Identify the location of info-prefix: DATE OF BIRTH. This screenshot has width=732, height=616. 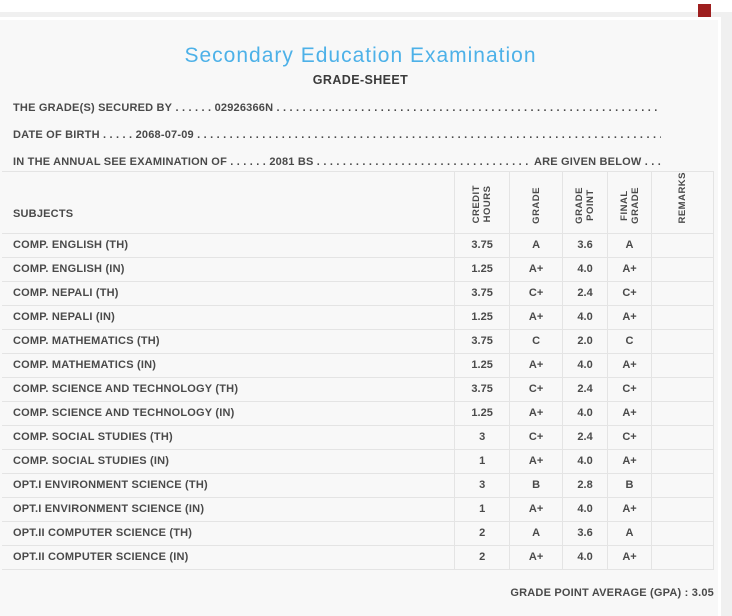
(56, 135).